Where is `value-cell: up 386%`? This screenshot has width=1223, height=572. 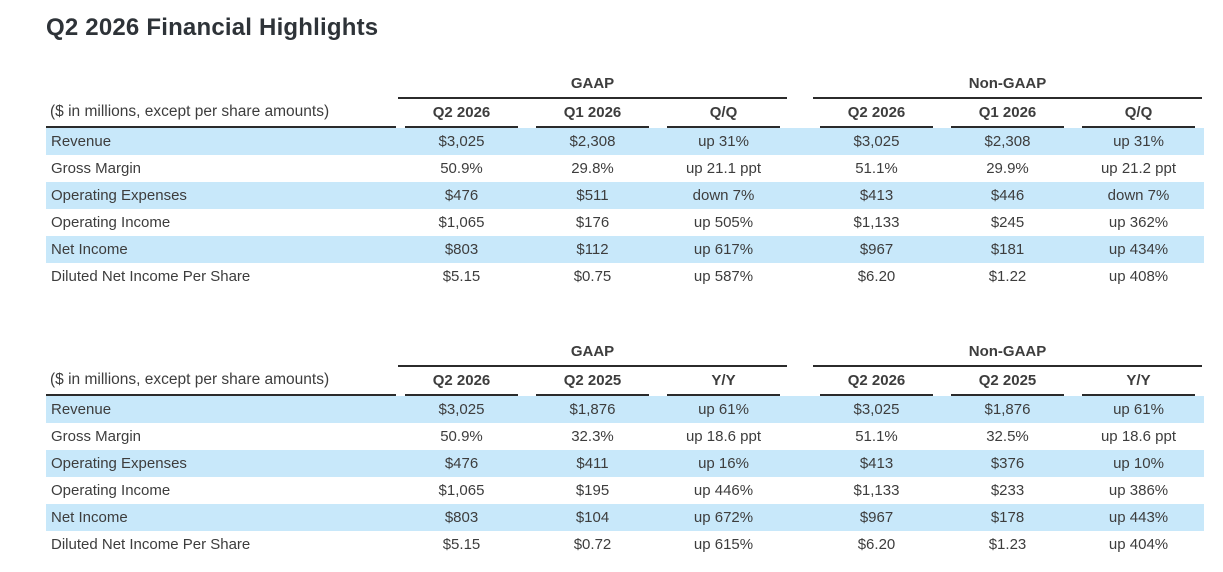 value-cell: up 386% is located at coordinates (1138, 490).